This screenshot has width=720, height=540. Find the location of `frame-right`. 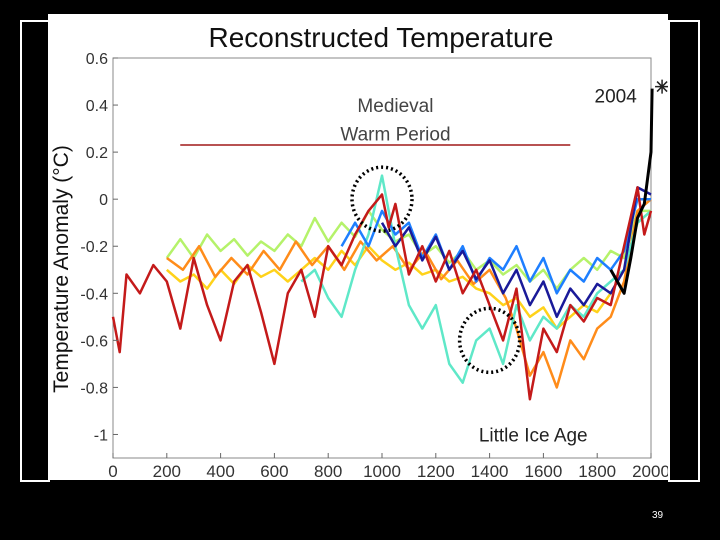

frame-right is located at coordinates (684, 251).